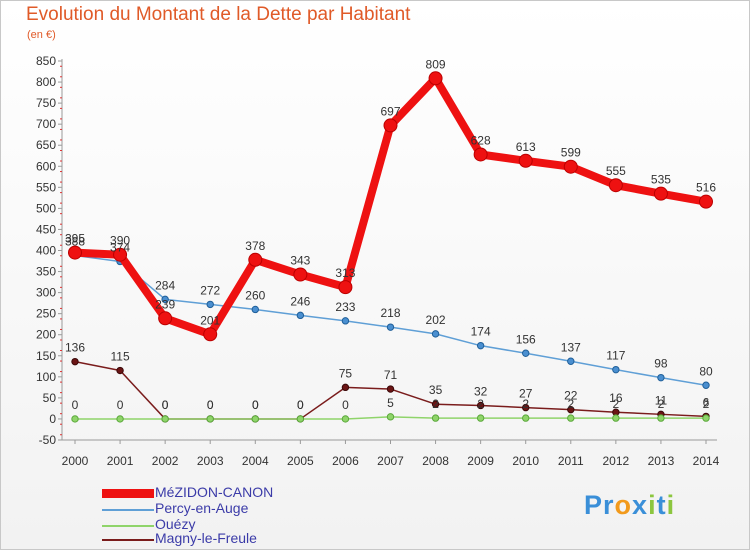  What do you see at coordinates (128, 493) in the screenshot?
I see `legend-swatch-mezidon` at bounding box center [128, 493].